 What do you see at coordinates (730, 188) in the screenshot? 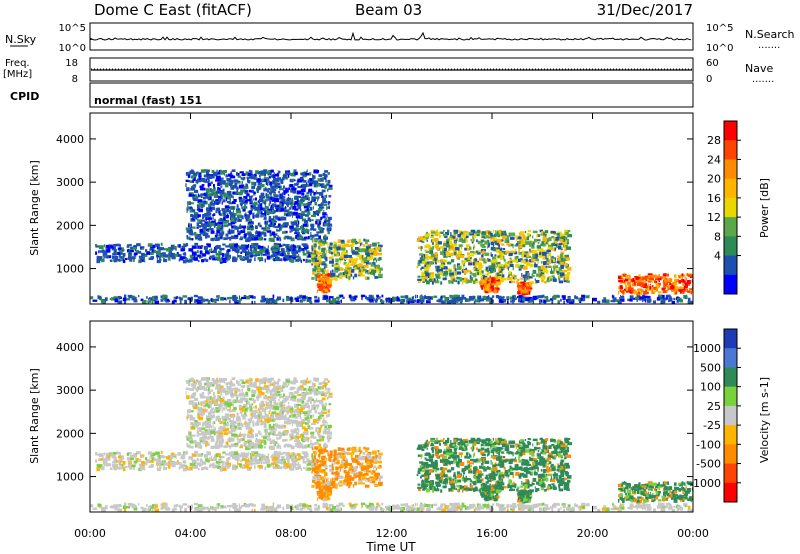
I see `colorbar-segment` at bounding box center [730, 188].